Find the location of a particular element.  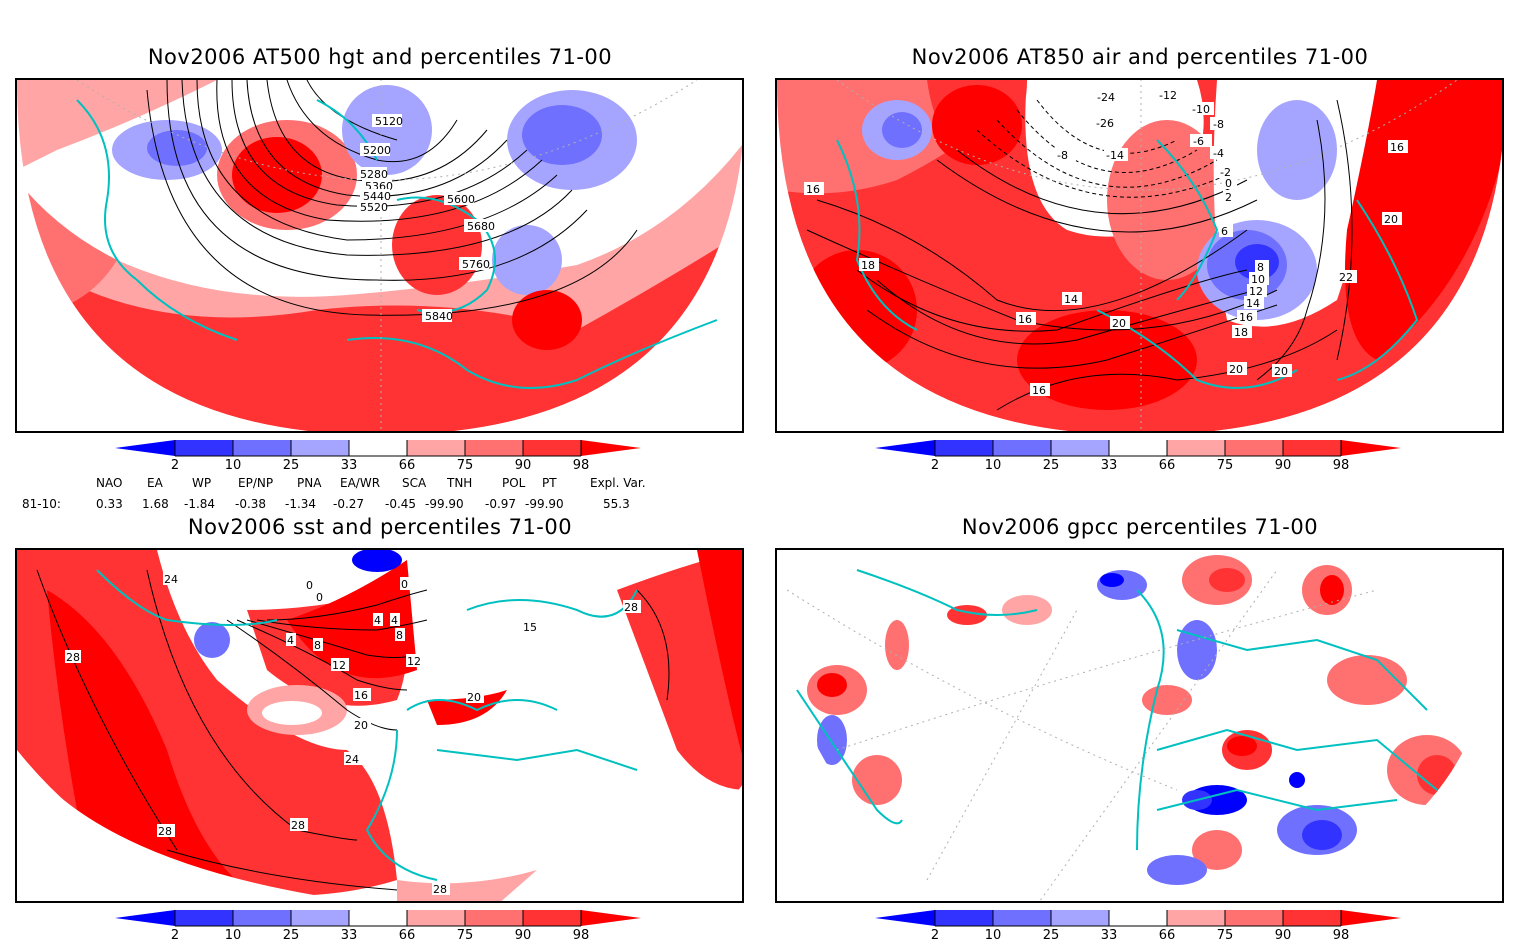

colorbar-tick-label: 98 is located at coordinates (581, 935).